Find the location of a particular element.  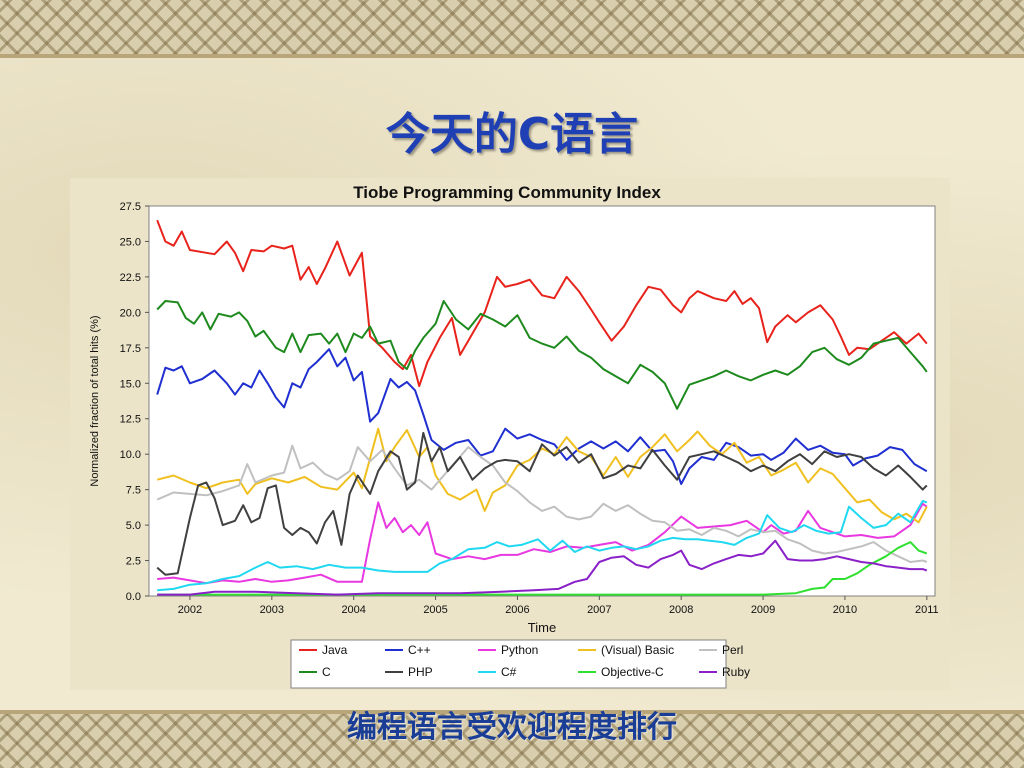

series-line-ruby is located at coordinates (542, 567).